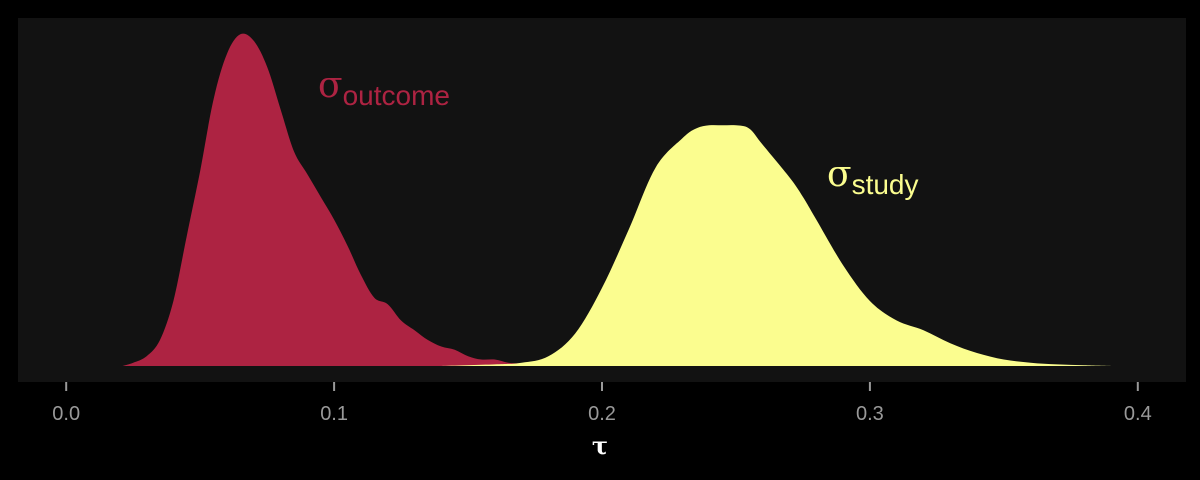 This screenshot has width=1200, height=480. Describe the element at coordinates (602, 414) in the screenshot. I see `x-tick-label: 0.2` at that location.